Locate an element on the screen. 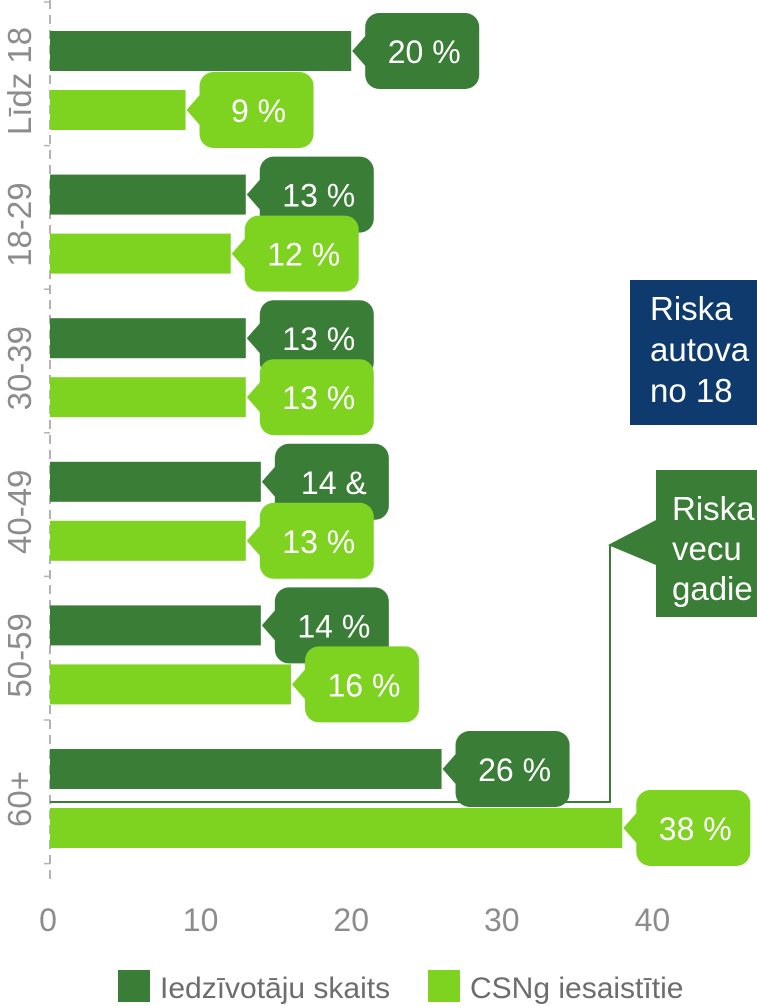 The image size is (757, 1006). risk-callout-line: gadie is located at coordinates (712, 588).